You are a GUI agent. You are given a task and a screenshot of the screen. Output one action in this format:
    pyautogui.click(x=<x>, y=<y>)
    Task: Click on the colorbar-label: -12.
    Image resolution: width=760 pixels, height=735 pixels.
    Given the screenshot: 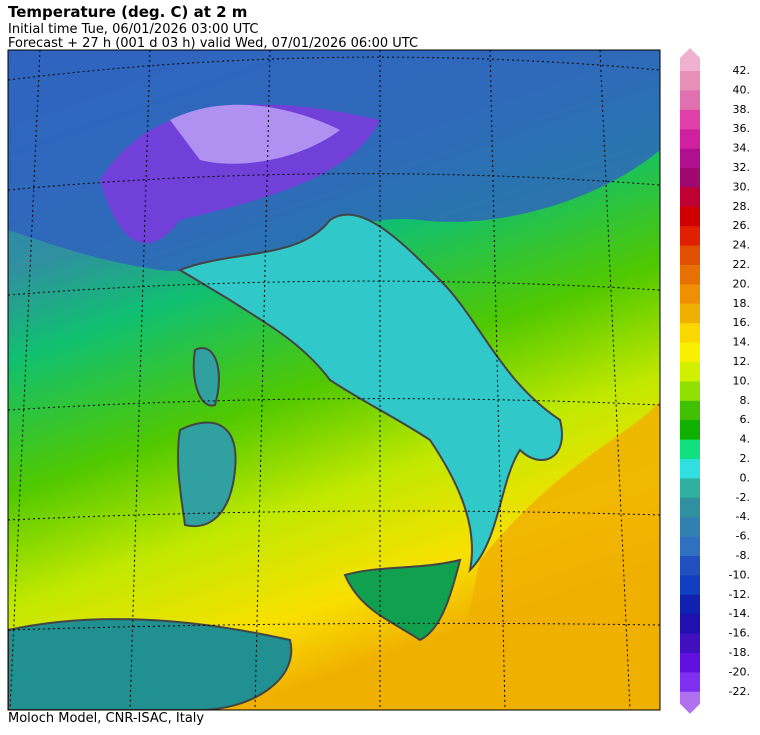 What is the action you would take?
    pyautogui.click(x=739, y=594)
    